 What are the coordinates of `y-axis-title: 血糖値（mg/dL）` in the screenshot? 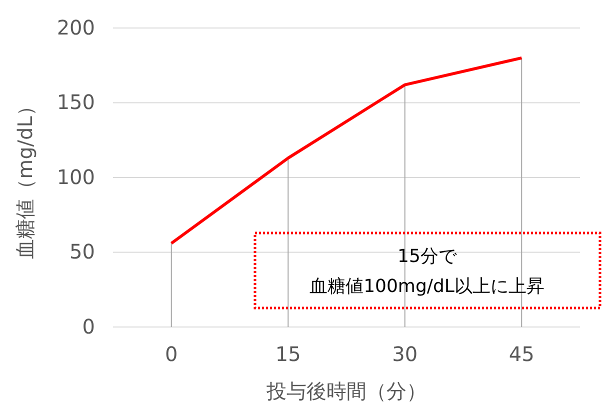 It's located at (25, 177).